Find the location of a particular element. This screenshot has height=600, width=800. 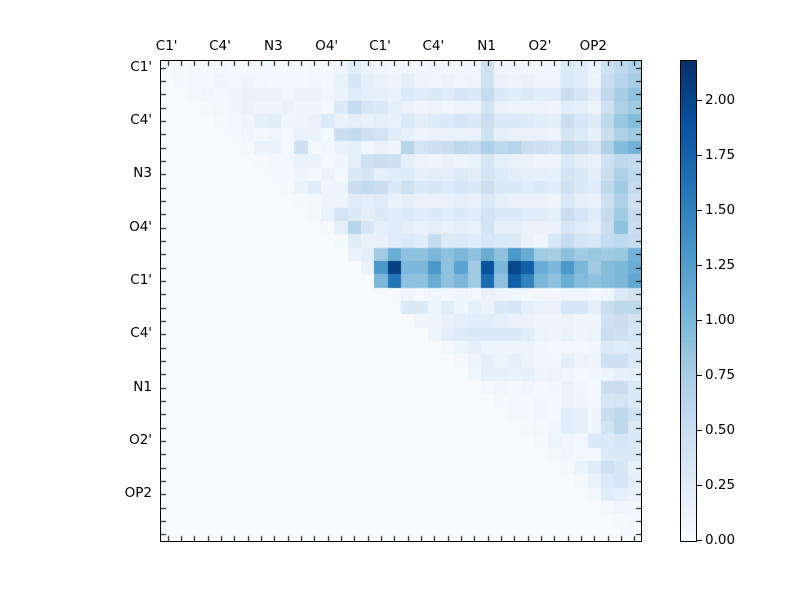

colorbar-tick-label: 0.00 is located at coordinates (720, 540).